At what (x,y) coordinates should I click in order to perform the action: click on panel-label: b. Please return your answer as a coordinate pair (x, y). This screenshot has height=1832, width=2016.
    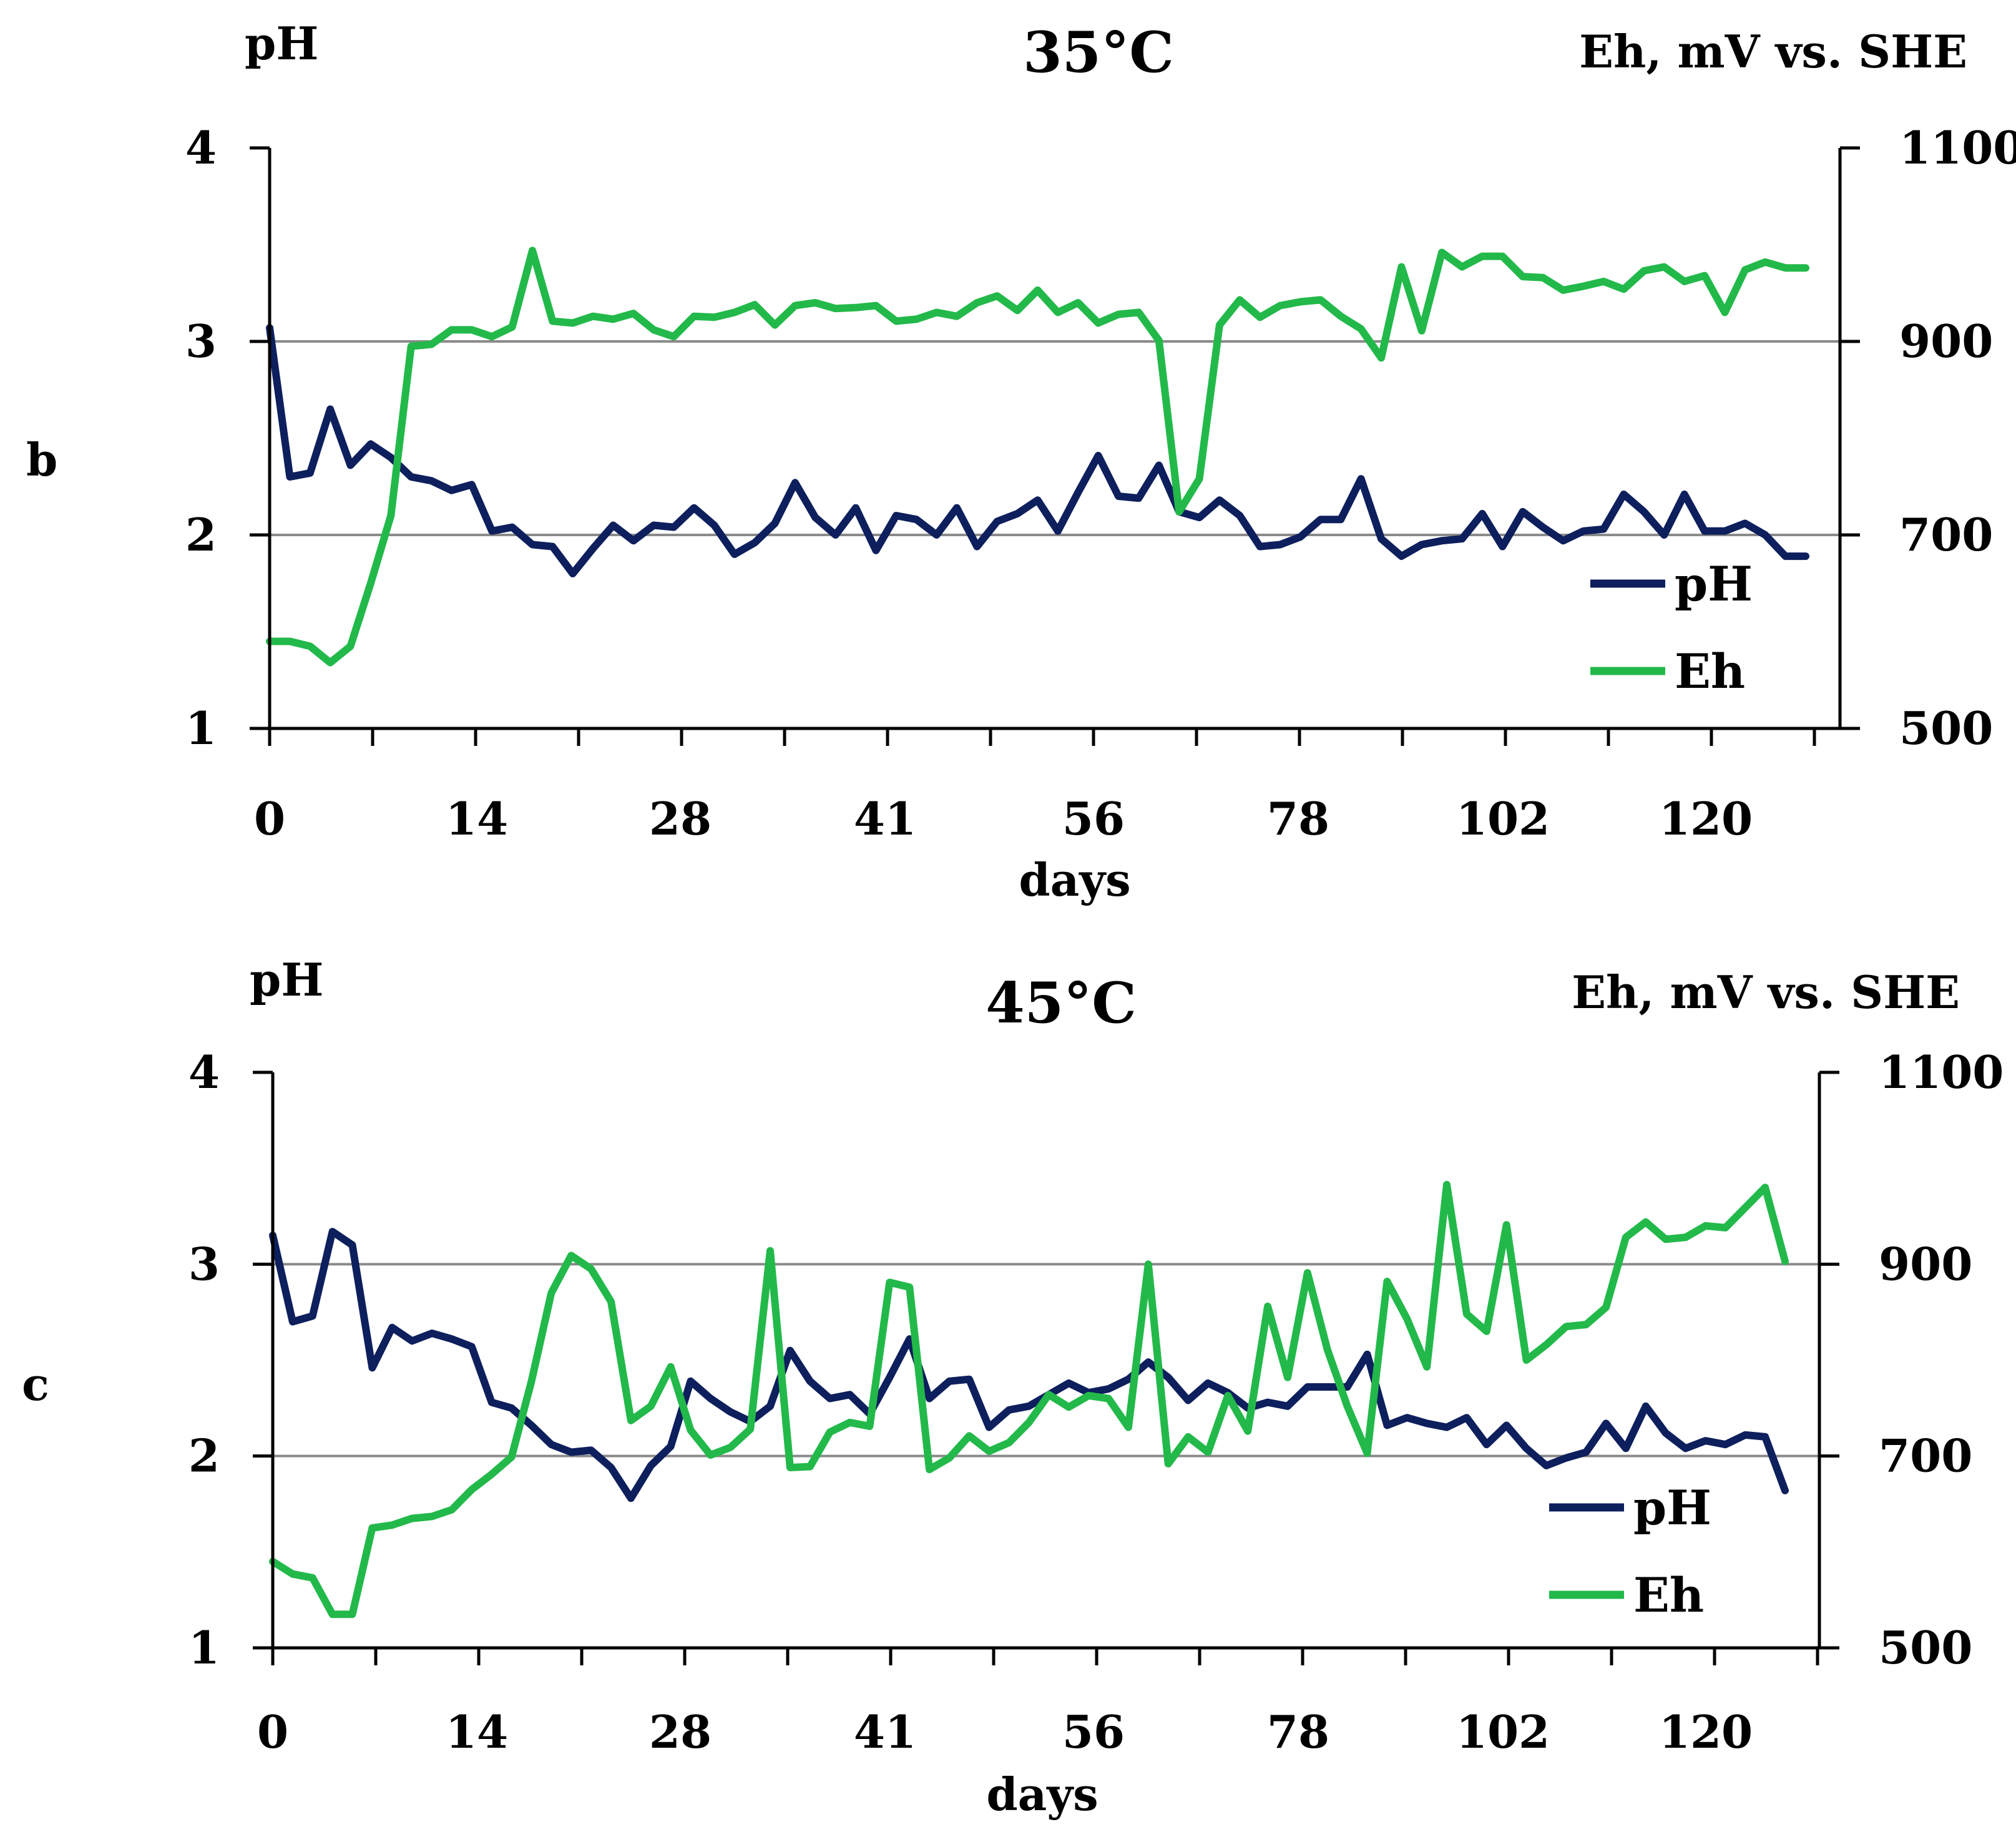
    Looking at the image, I should click on (42, 459).